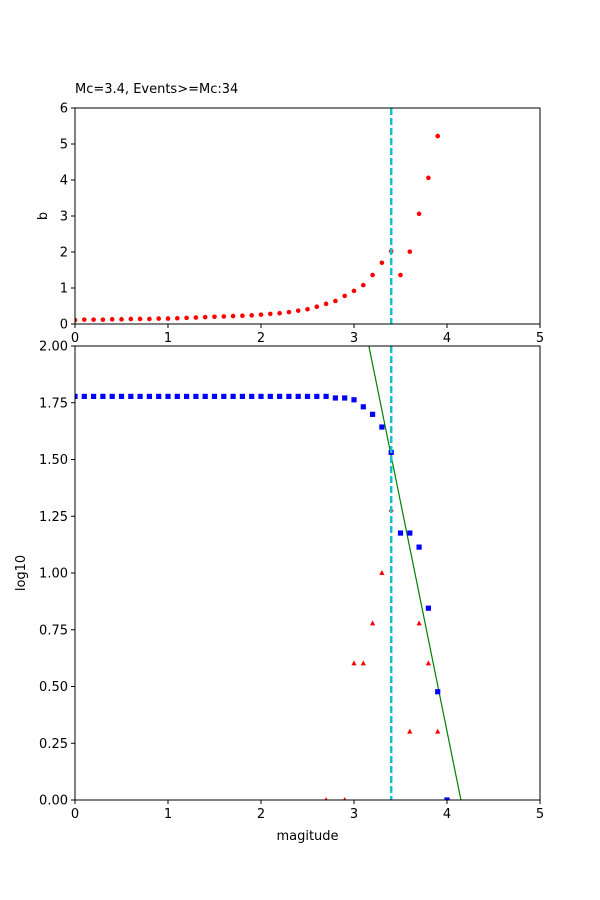  What do you see at coordinates (53, 687) in the screenshot?
I see `y-tick-label: 0.50` at bounding box center [53, 687].